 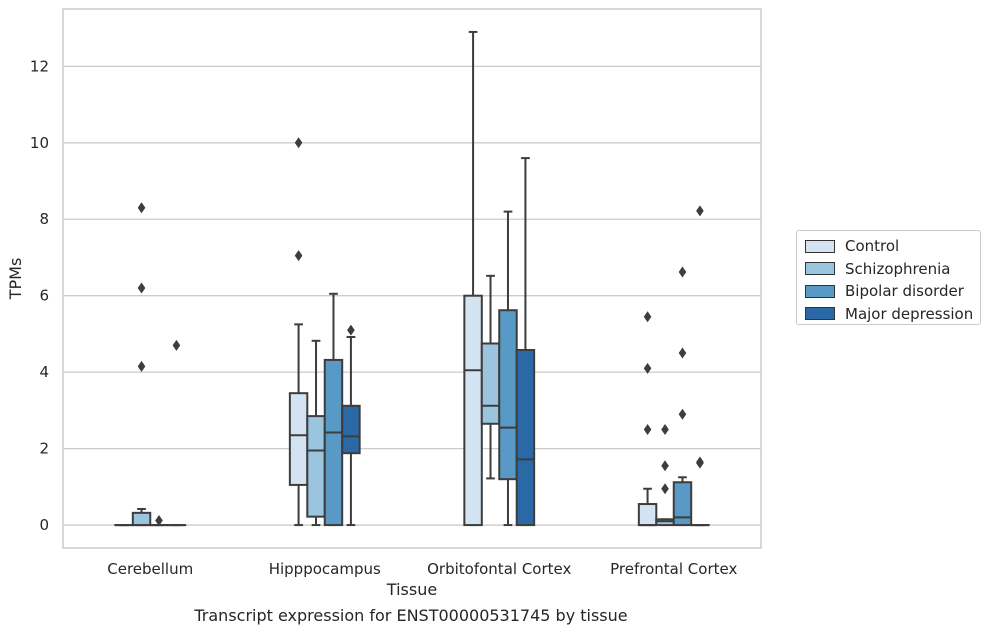 I want to click on y-tick-label: 10, so click(x=39, y=143).